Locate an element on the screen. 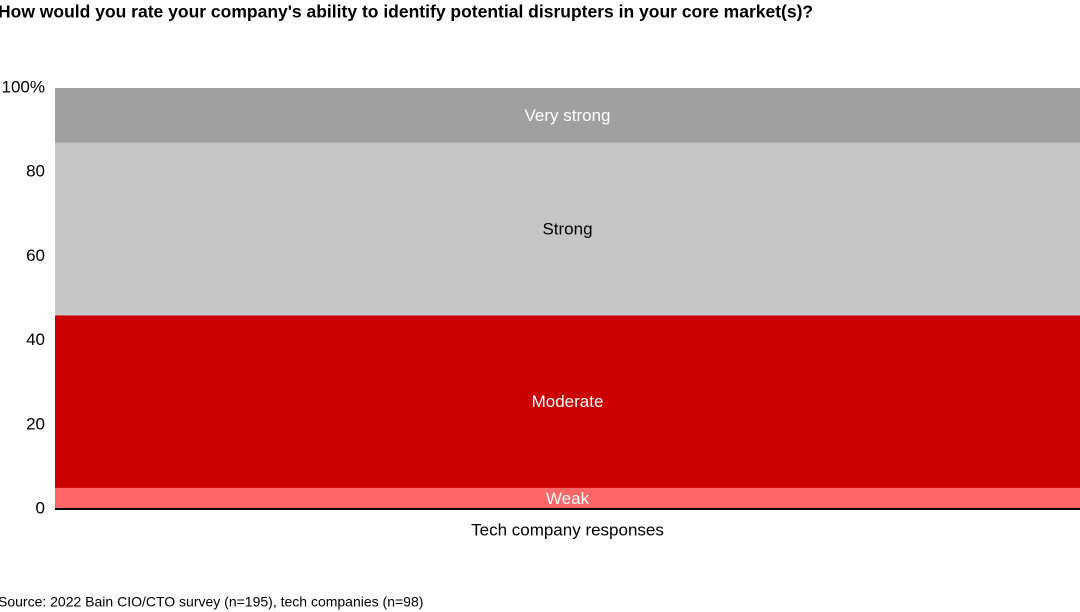  segment-label: Very strong is located at coordinates (568, 115).